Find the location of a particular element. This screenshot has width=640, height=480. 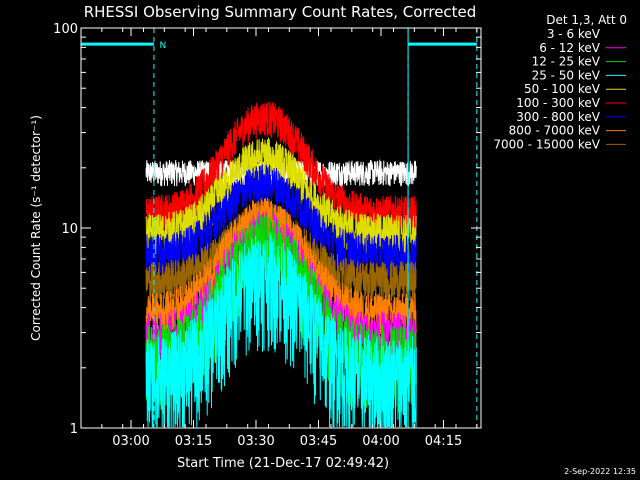

legend-label-7: 800 - 7000 keV is located at coordinates (555, 131).